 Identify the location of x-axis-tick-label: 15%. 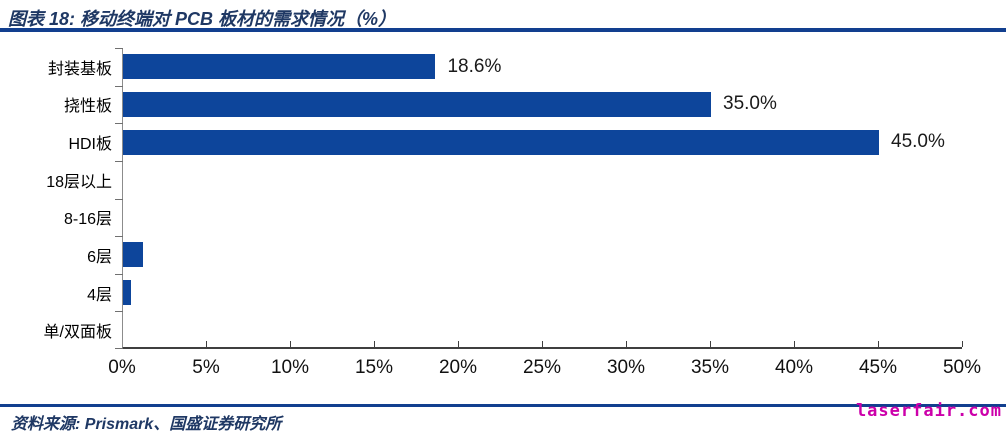
(374, 367).